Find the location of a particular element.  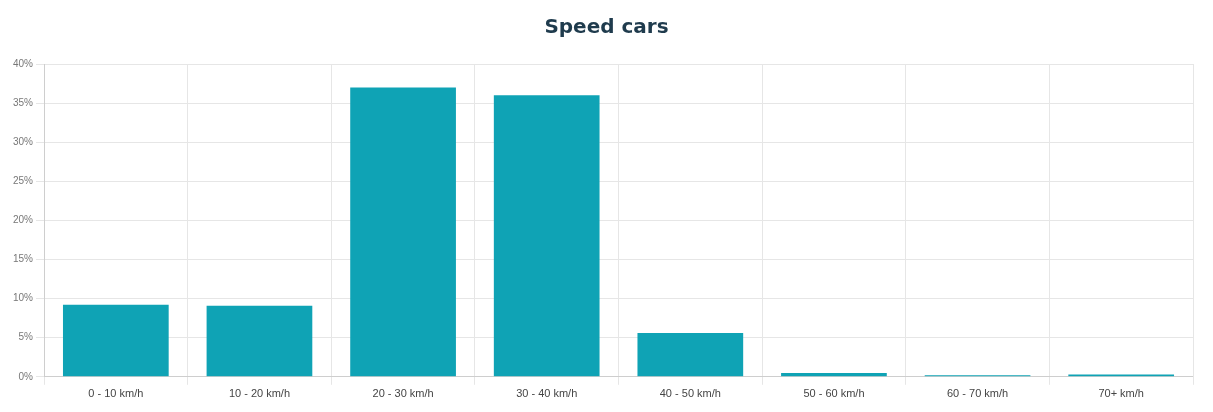

y-tick-label: 10% is located at coordinates (23, 298).